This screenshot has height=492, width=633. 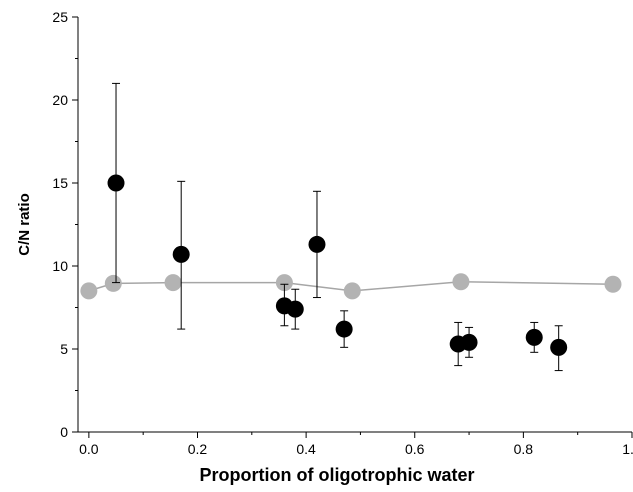 I want to click on x-tick-label: 0.0, so click(x=89, y=449).